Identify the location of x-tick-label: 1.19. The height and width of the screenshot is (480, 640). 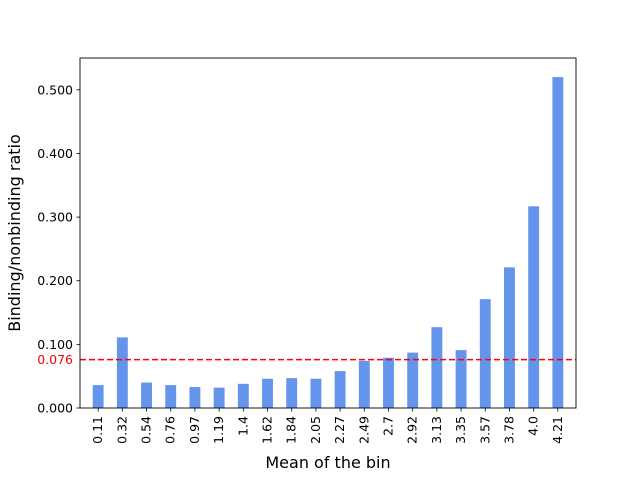
(218, 430).